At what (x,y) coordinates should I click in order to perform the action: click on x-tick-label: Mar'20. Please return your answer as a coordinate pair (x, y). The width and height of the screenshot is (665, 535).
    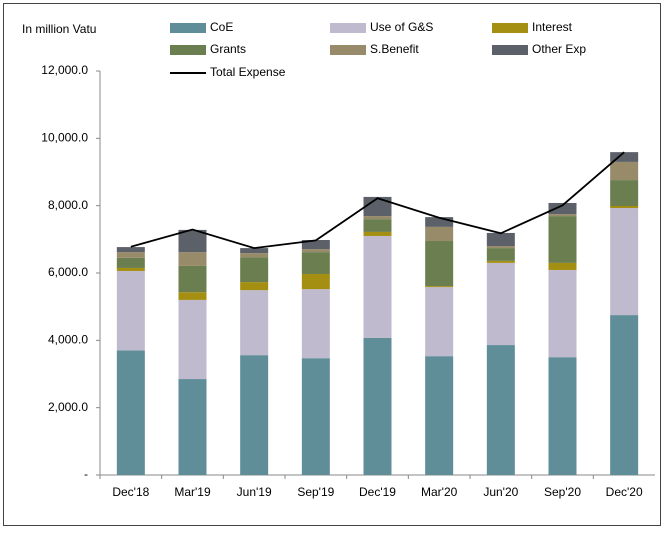
    Looking at the image, I should click on (439, 492).